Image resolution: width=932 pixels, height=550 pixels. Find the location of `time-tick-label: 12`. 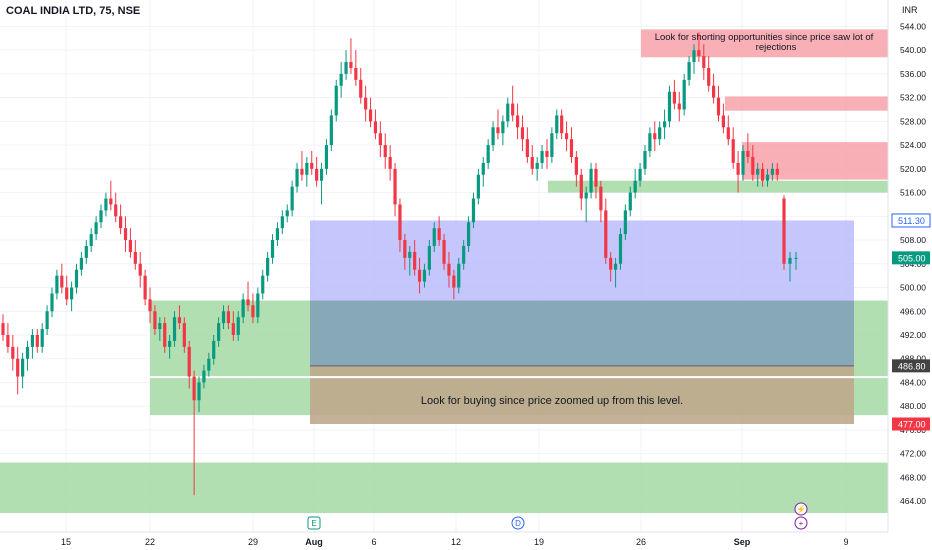

time-tick-label: 12 is located at coordinates (456, 542).